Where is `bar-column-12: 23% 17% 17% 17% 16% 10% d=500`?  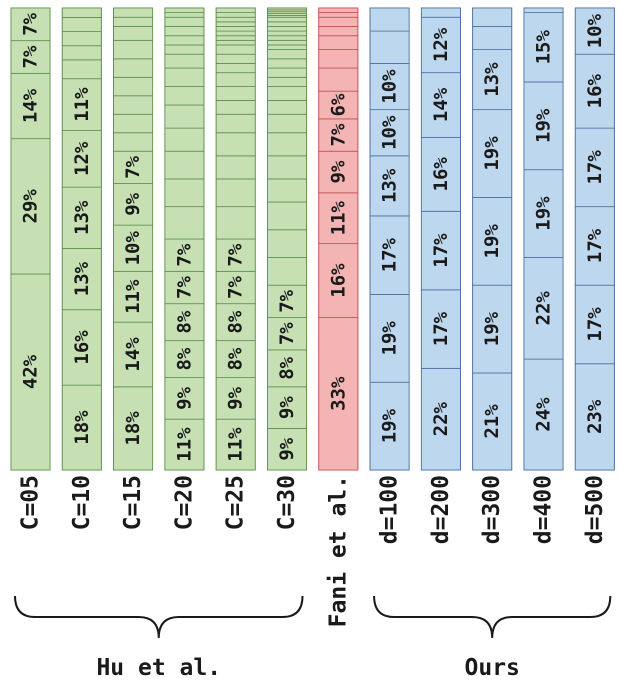
bar-column-12: 23% 17% 17% 17% 16% 10% d=500 is located at coordinates (594, 275).